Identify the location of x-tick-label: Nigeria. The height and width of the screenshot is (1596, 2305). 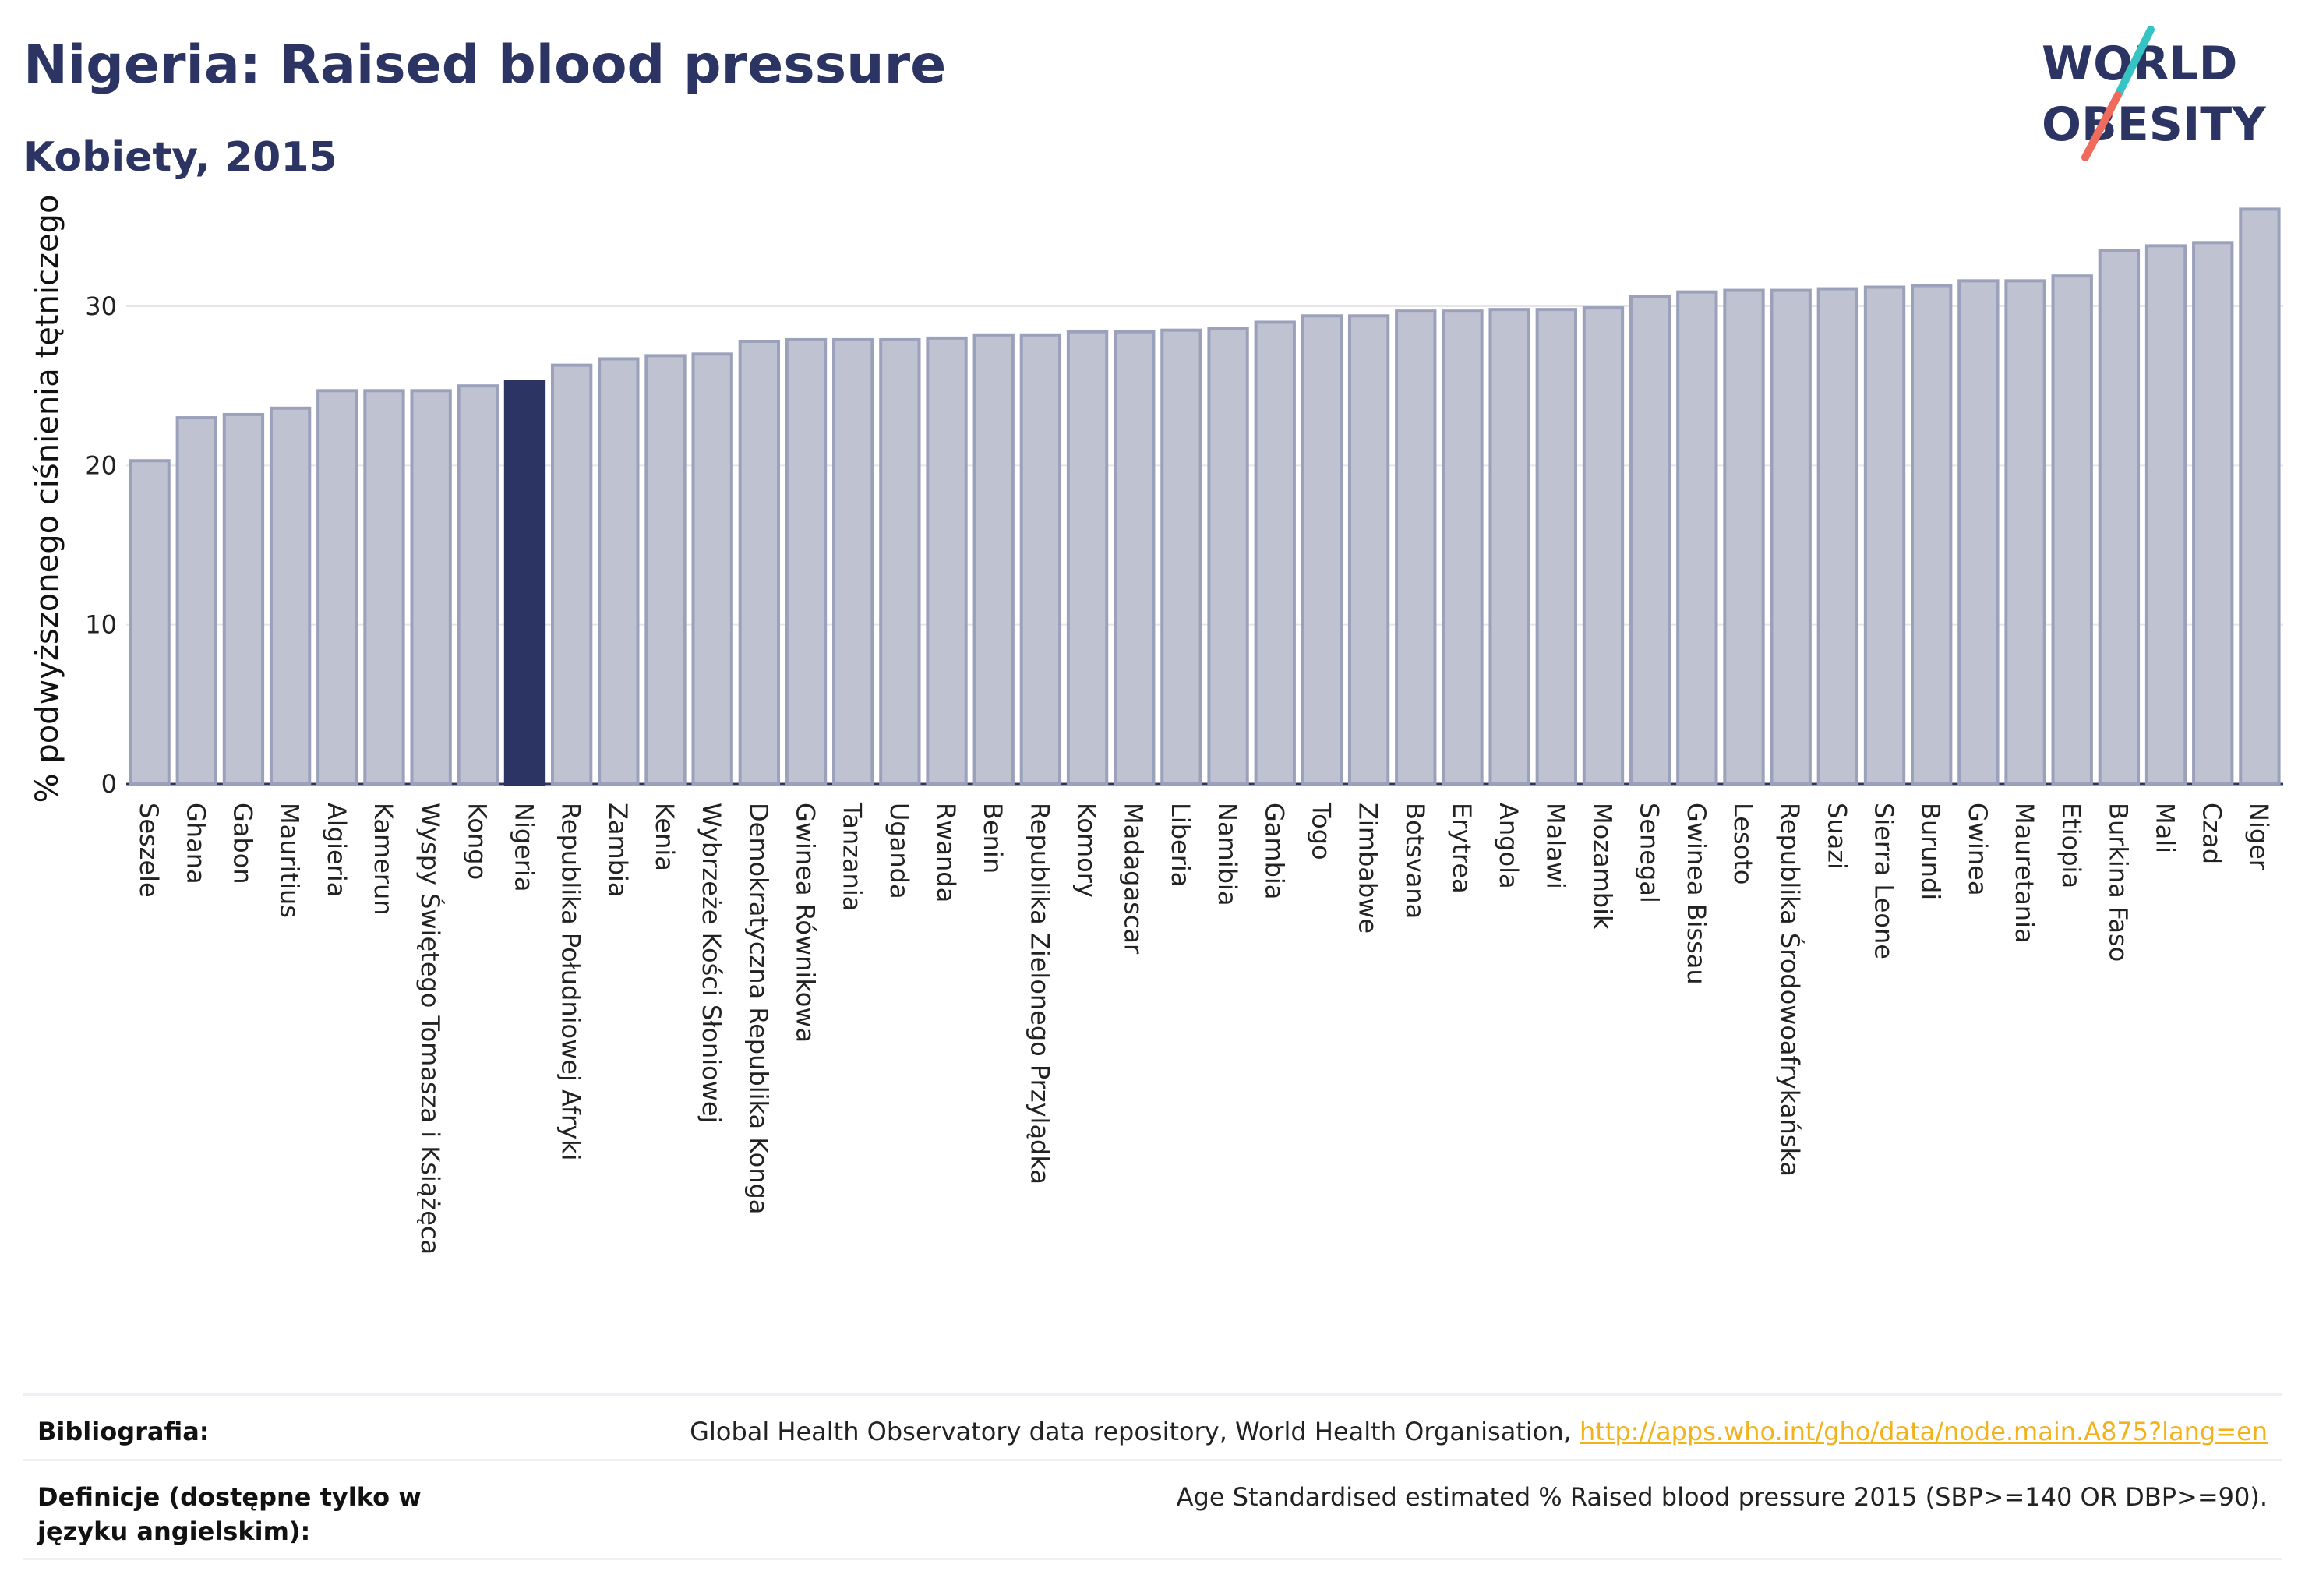
(523, 847).